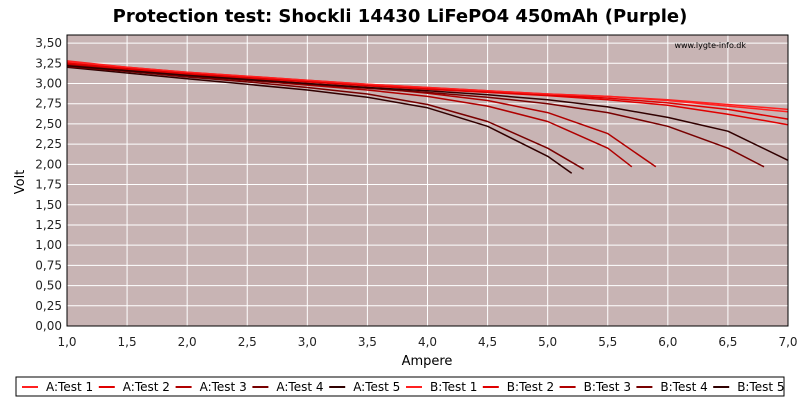 The image size is (800, 400). What do you see at coordinates (607, 387) in the screenshot?
I see `legend-entry: B:Test 3` at bounding box center [607, 387].